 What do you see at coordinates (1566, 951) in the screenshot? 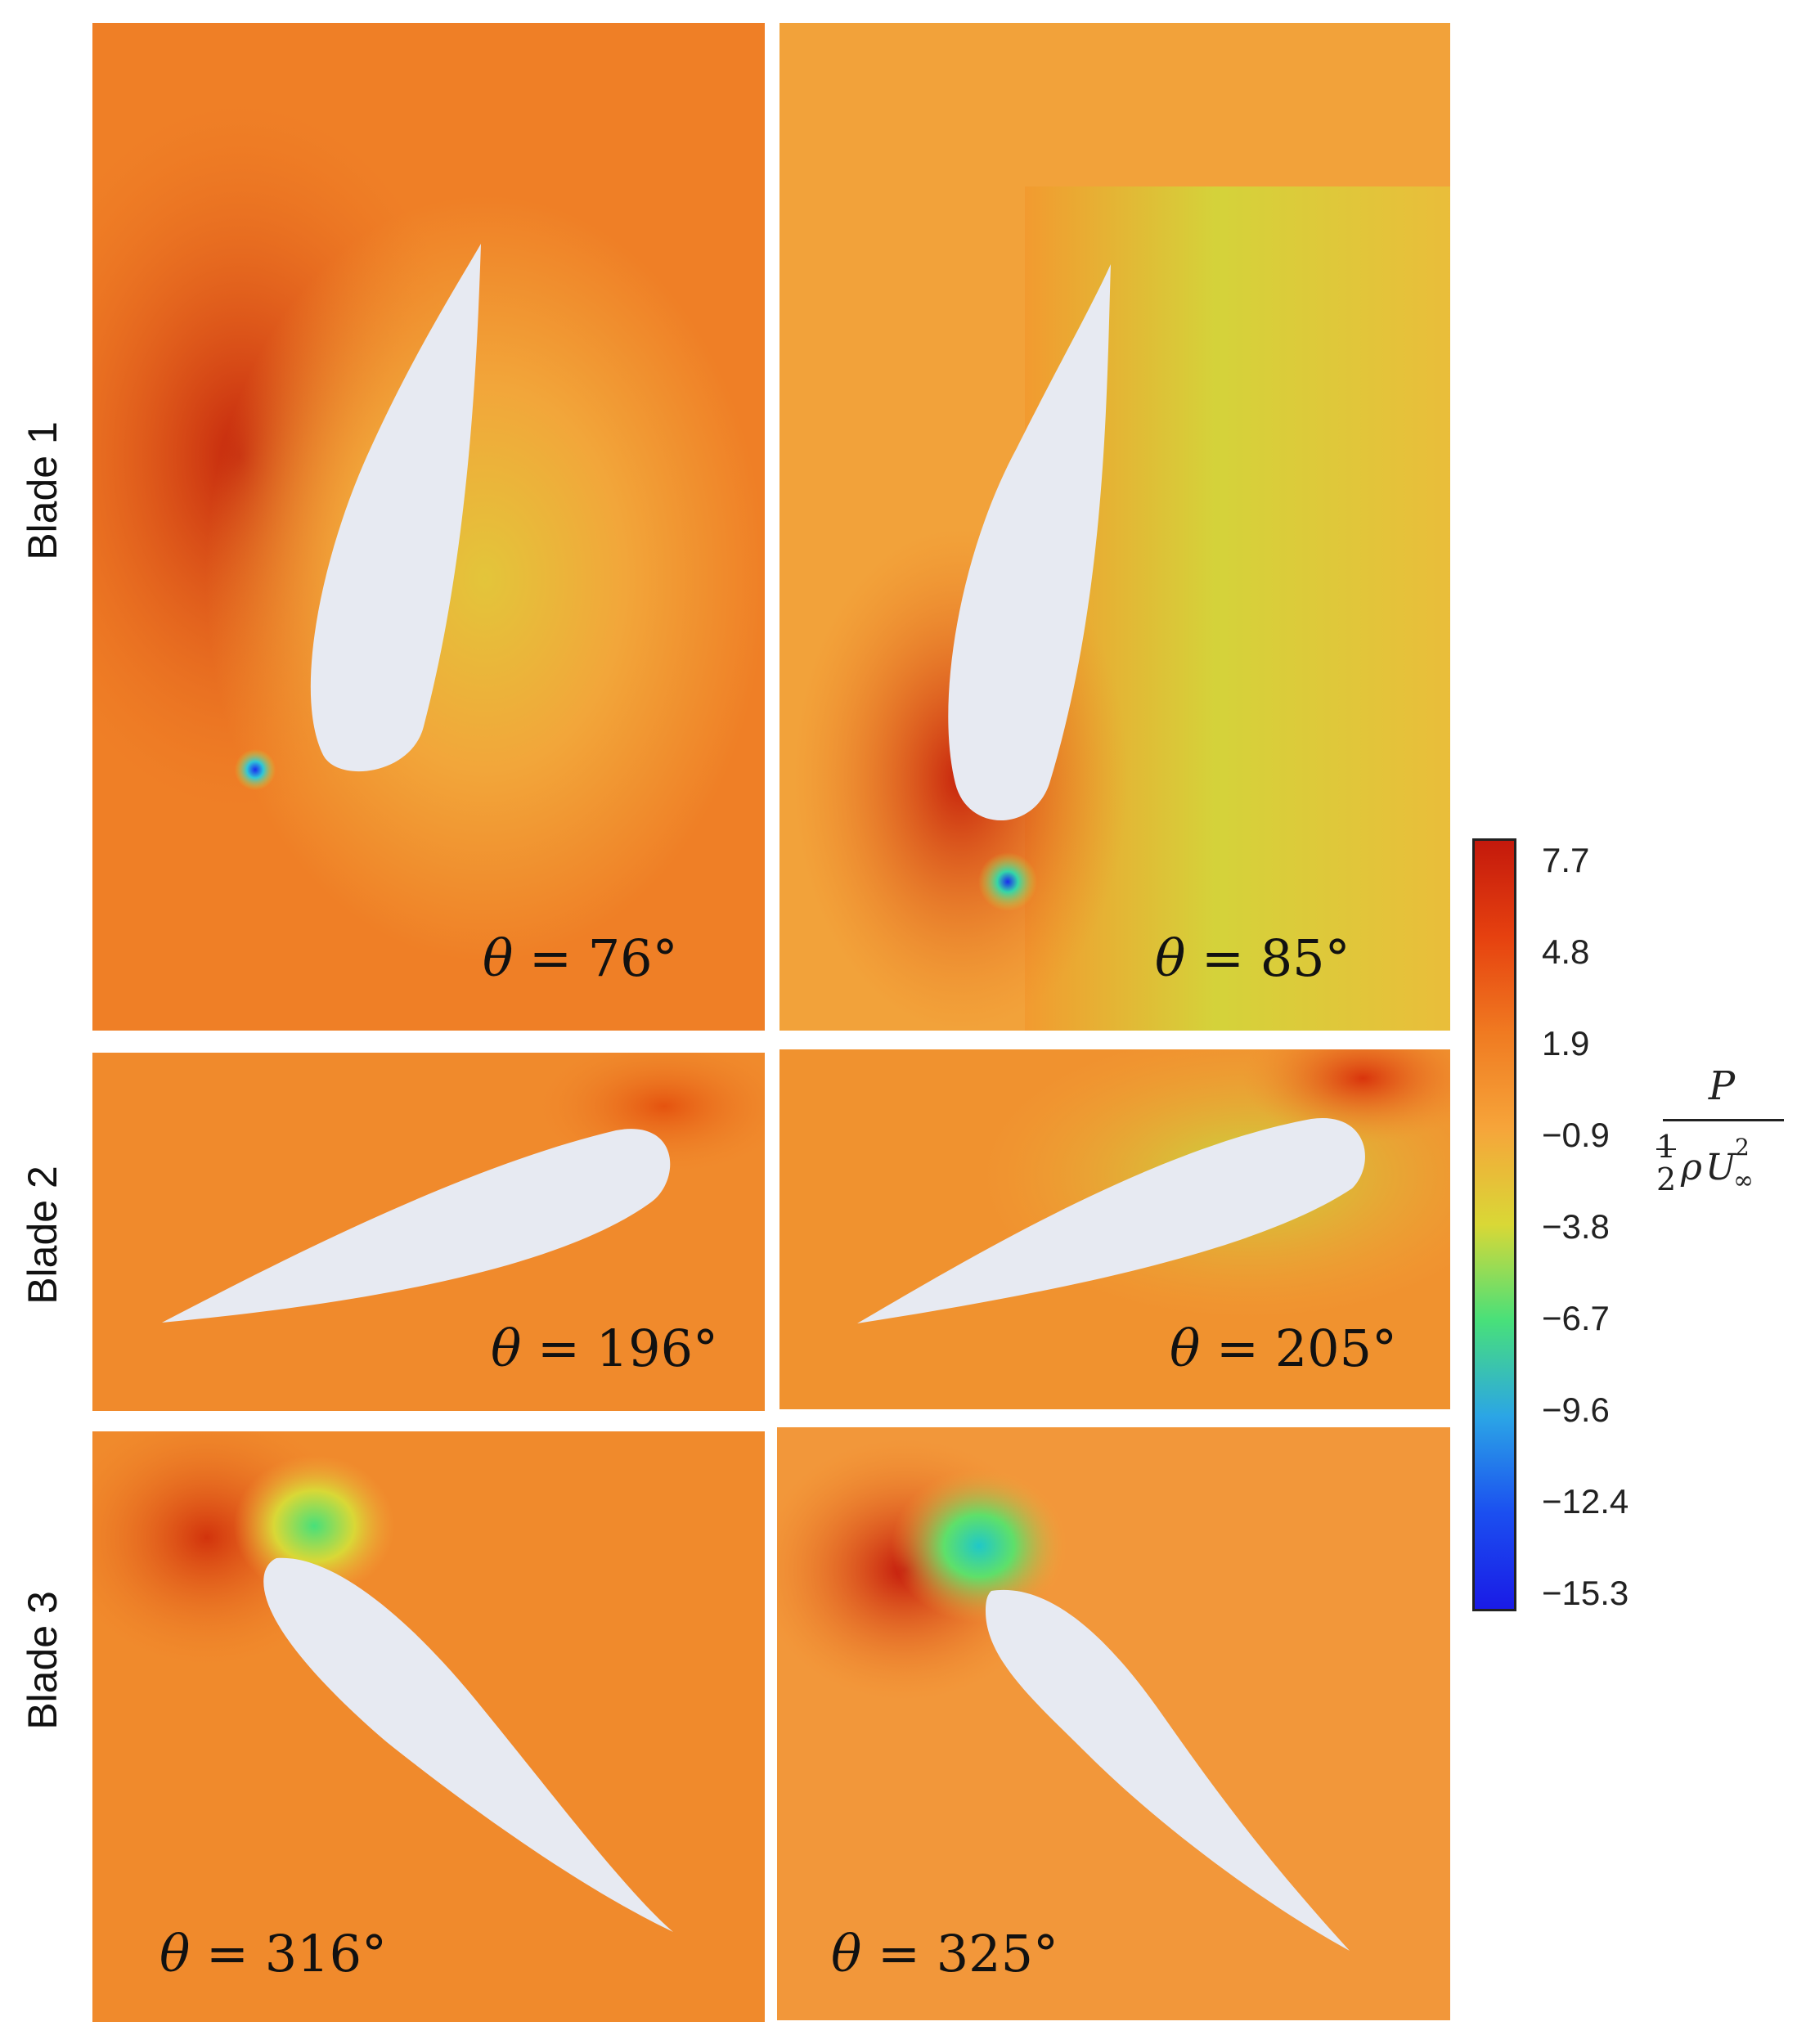
I see `colorbar-tick-label: 4.8` at bounding box center [1566, 951].